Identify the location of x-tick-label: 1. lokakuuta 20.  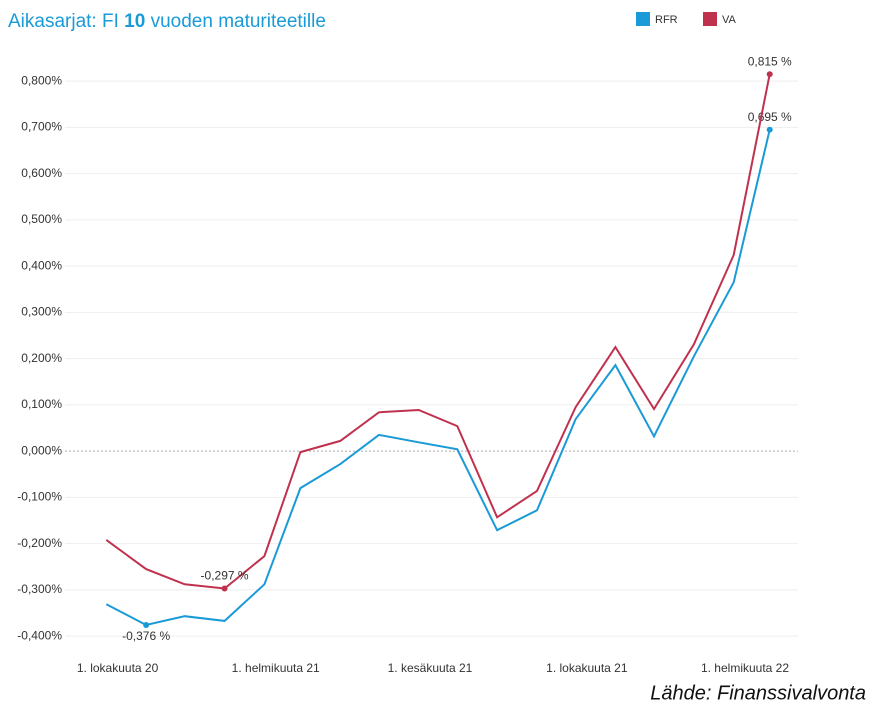
(118, 668).